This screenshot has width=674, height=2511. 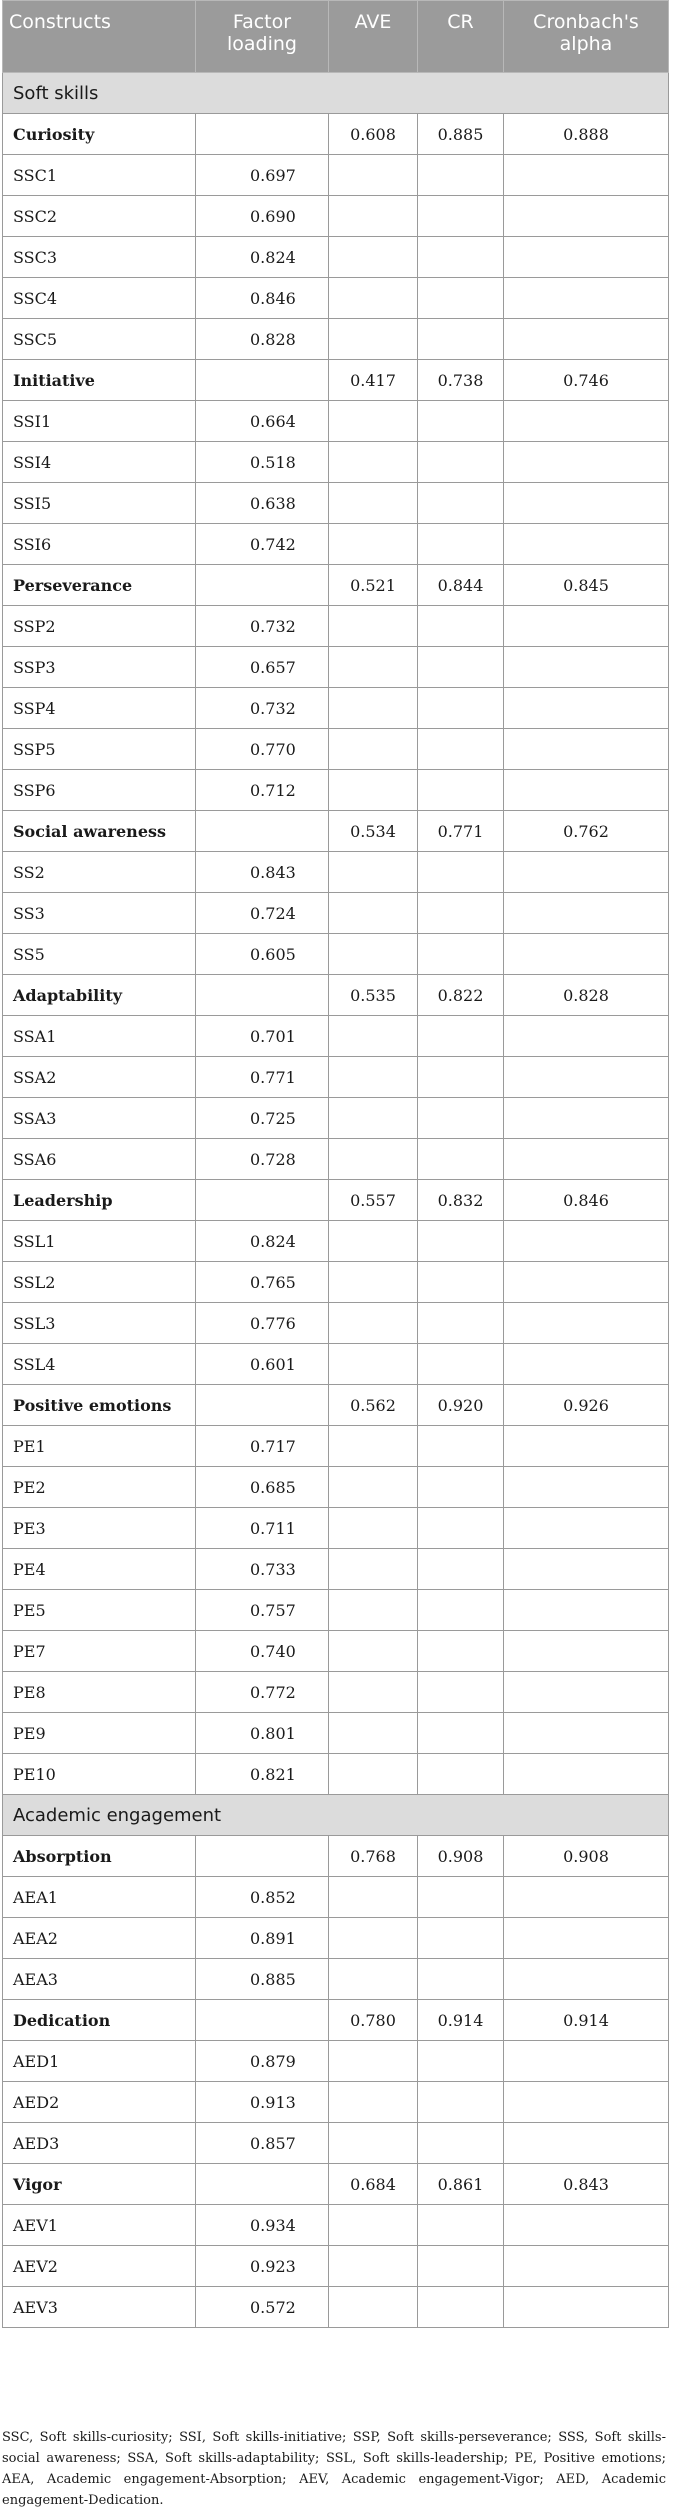 I want to click on factor-loading-value: 0.605, so click(x=262, y=954).